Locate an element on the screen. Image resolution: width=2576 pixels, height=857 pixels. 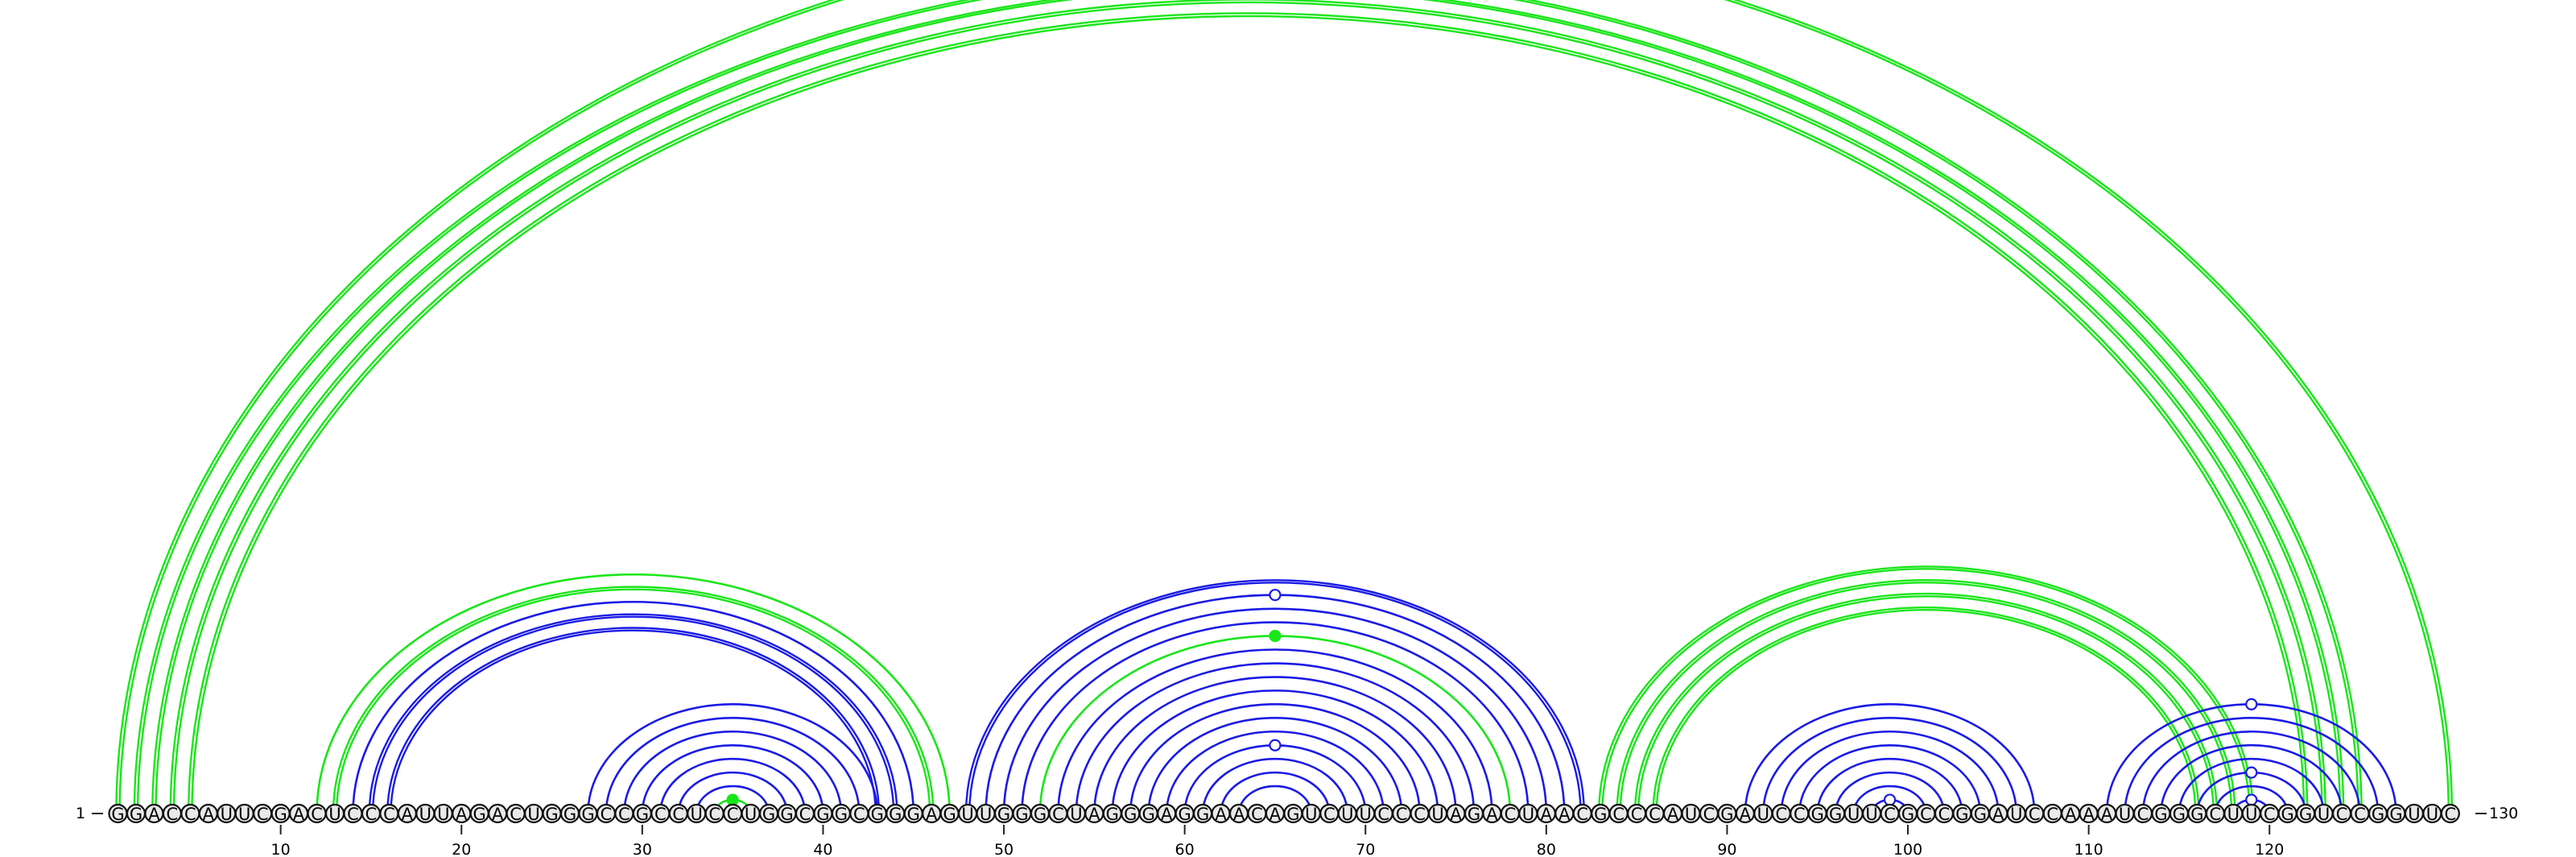
start-position-label: 1 is located at coordinates (80, 813).